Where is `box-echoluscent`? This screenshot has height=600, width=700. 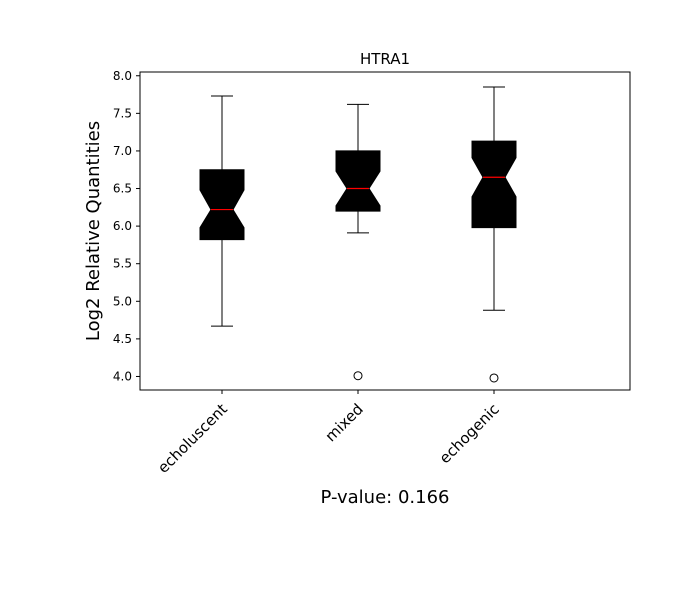 box-echoluscent is located at coordinates (222, 211).